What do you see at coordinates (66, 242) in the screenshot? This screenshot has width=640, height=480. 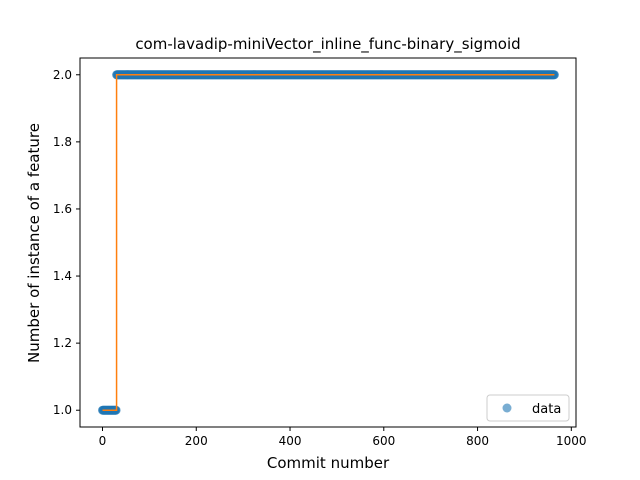 I see `y-axis-ticks: 1.0 1.2 1.4 1.6 1.8 2.0` at bounding box center [66, 242].